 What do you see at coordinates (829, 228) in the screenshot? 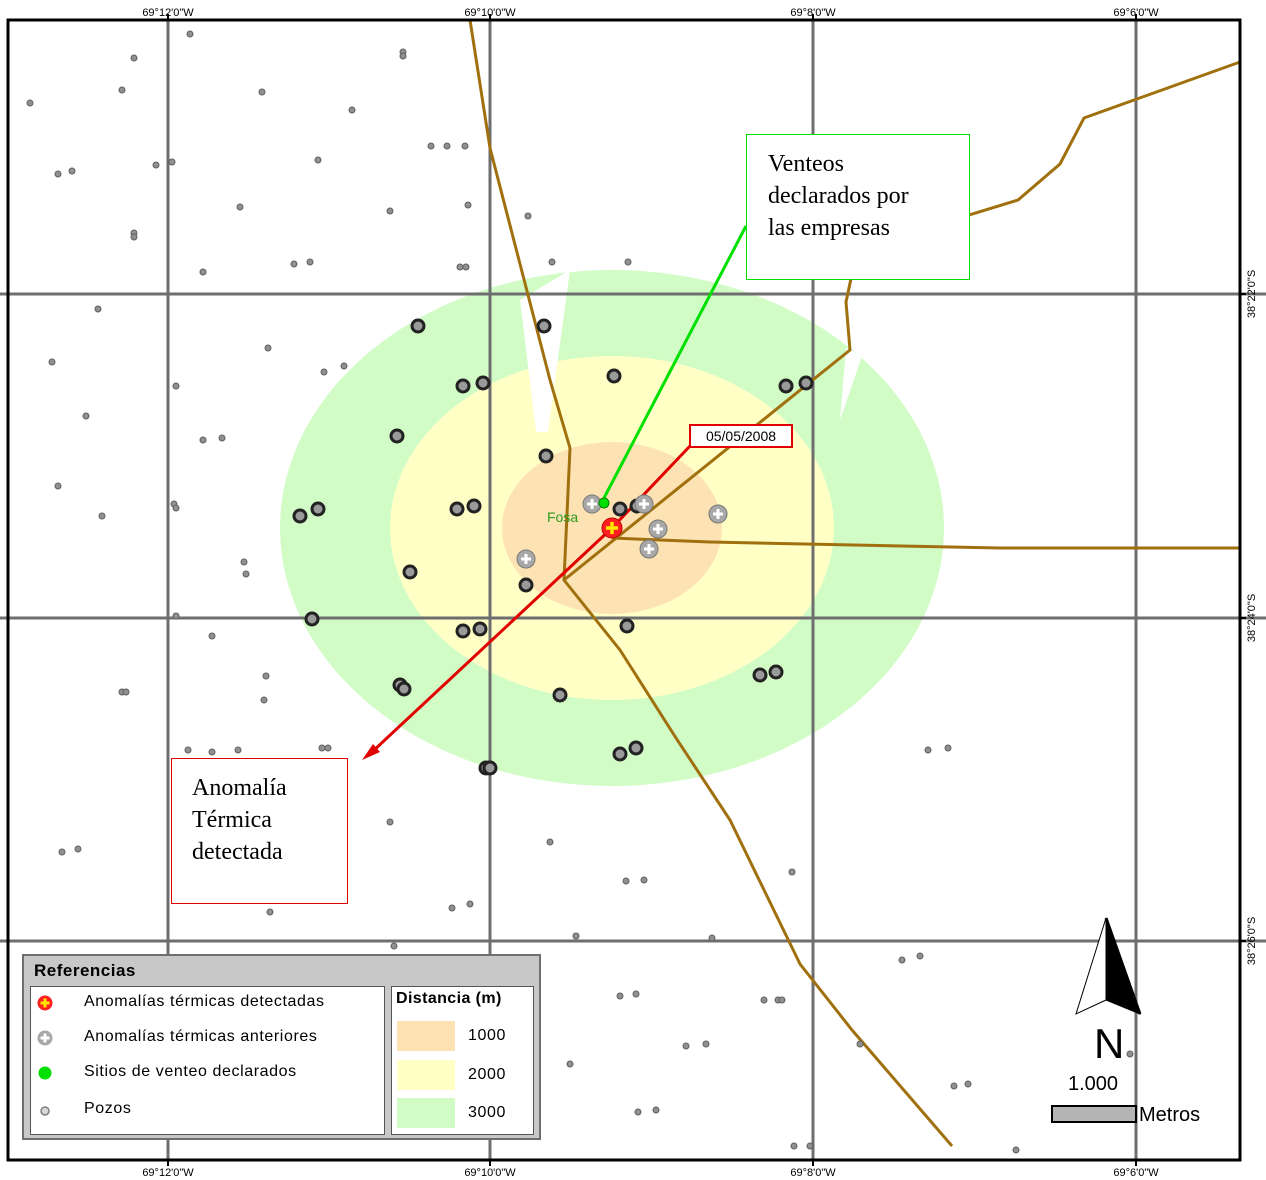
I see `callout-venteos-line: las empresas` at bounding box center [829, 228].